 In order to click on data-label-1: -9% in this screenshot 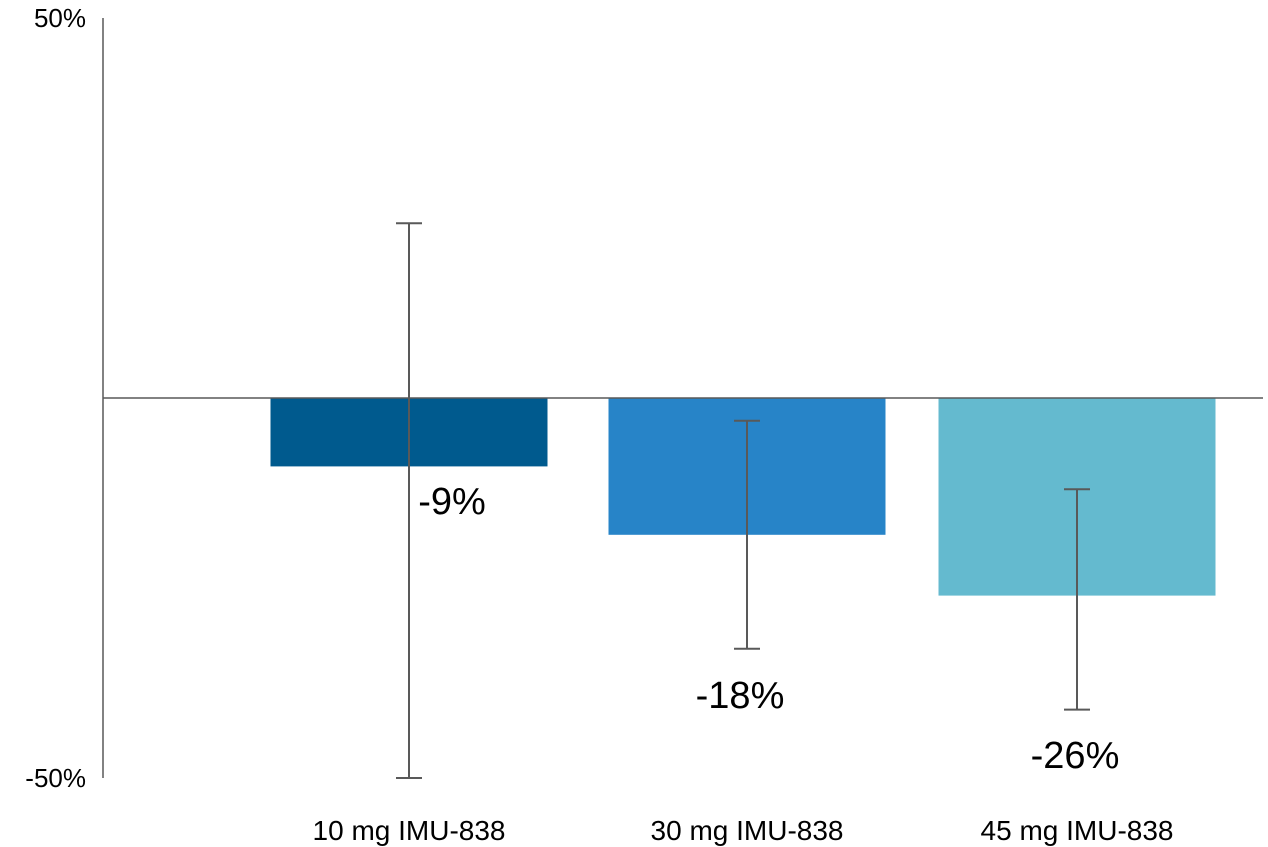, I will do `click(452, 502)`.